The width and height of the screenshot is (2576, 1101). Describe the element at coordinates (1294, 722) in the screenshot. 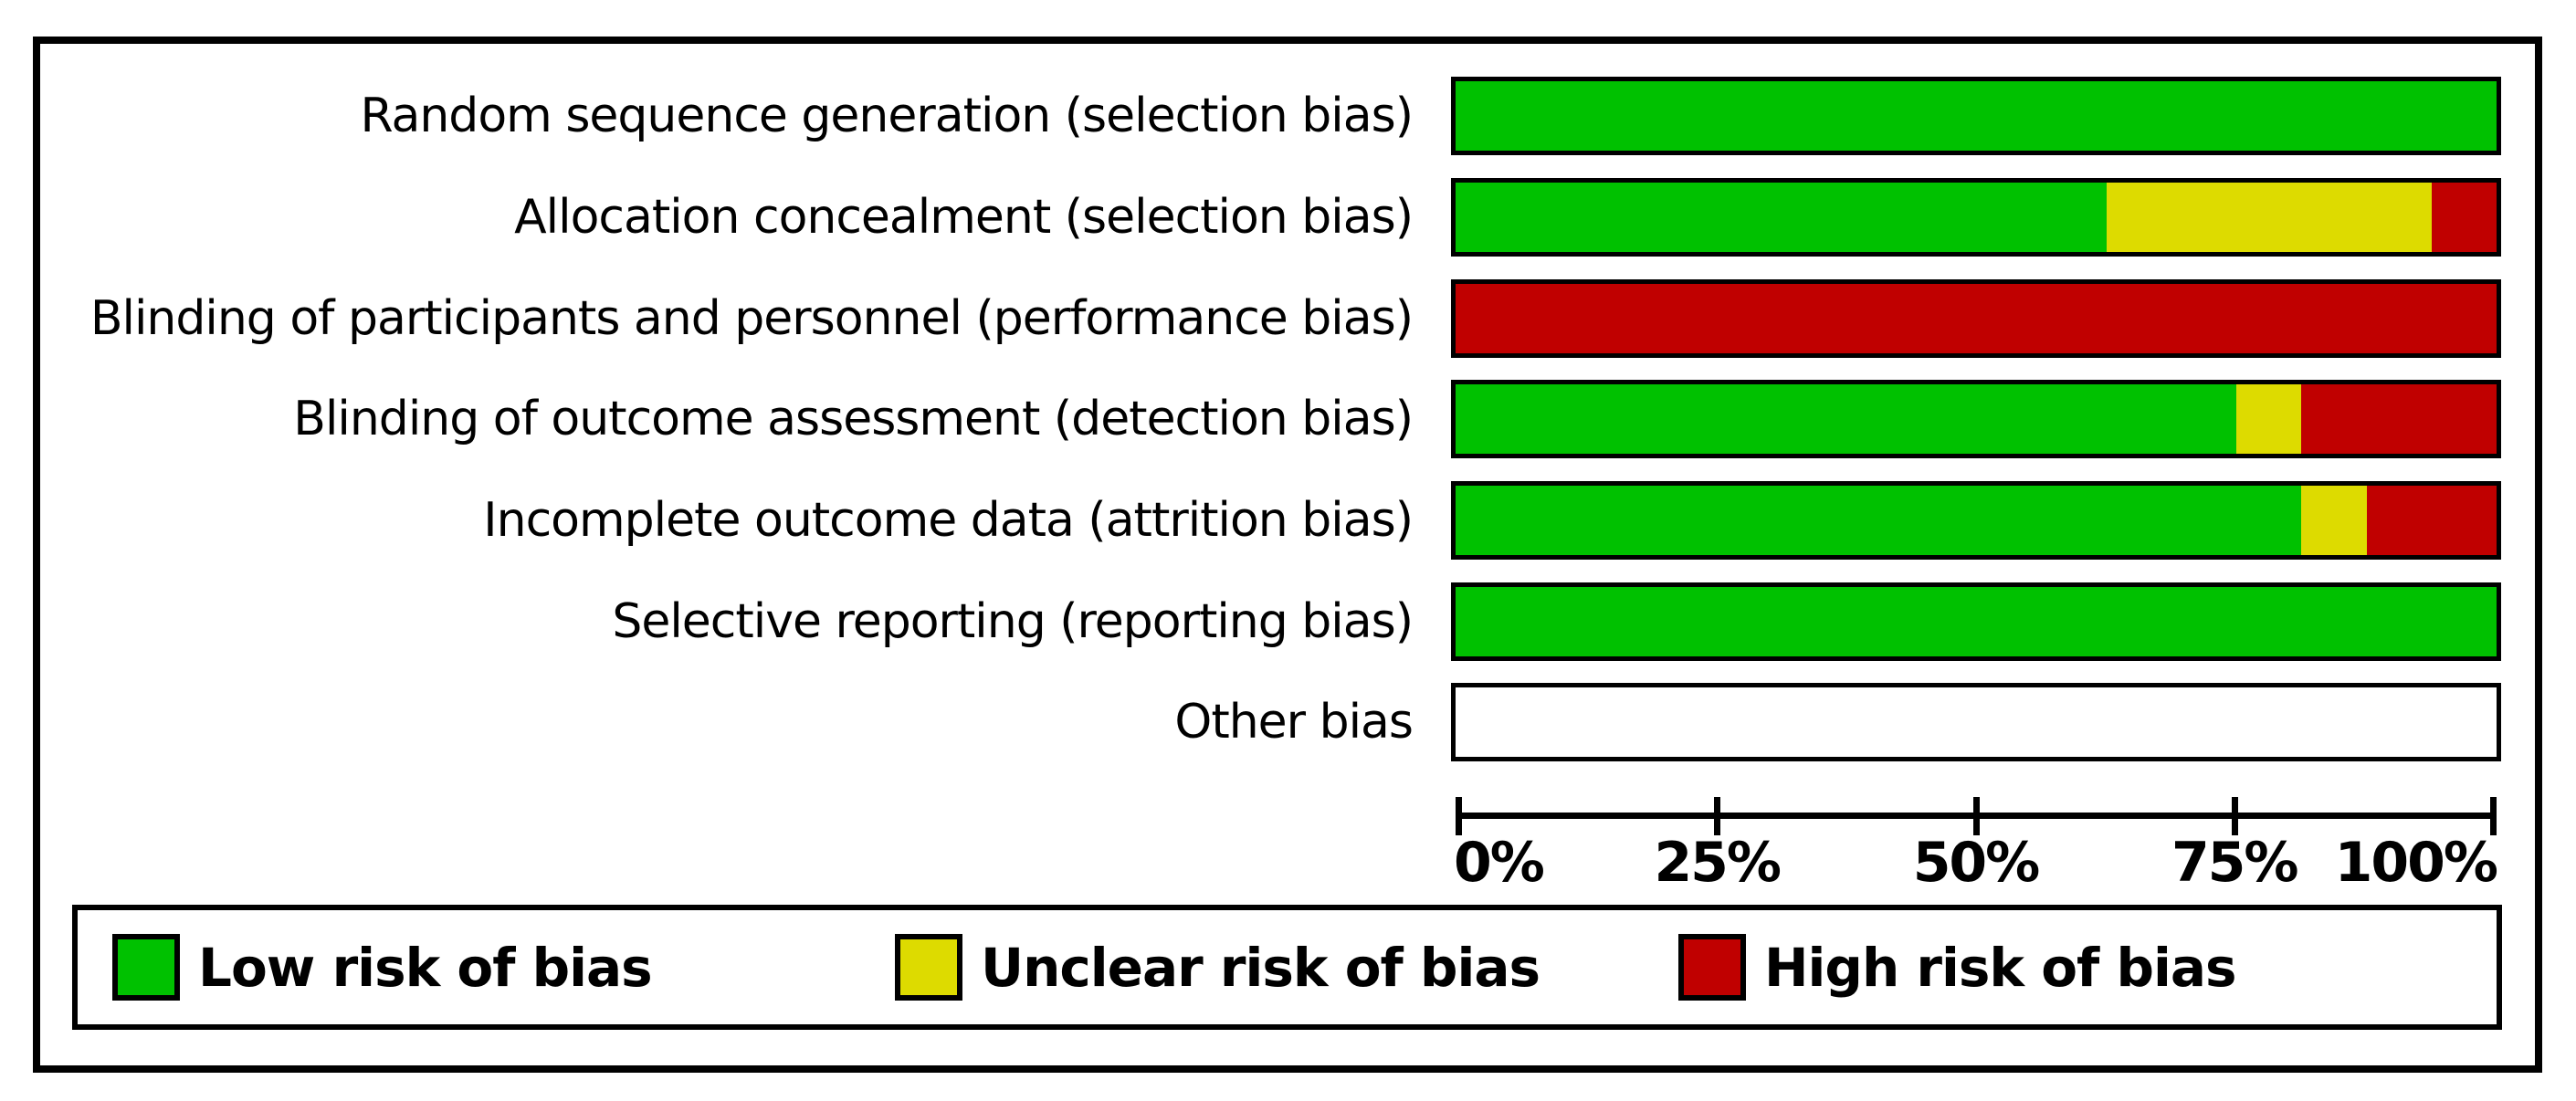

I see `category-label: Other bias` at that location.